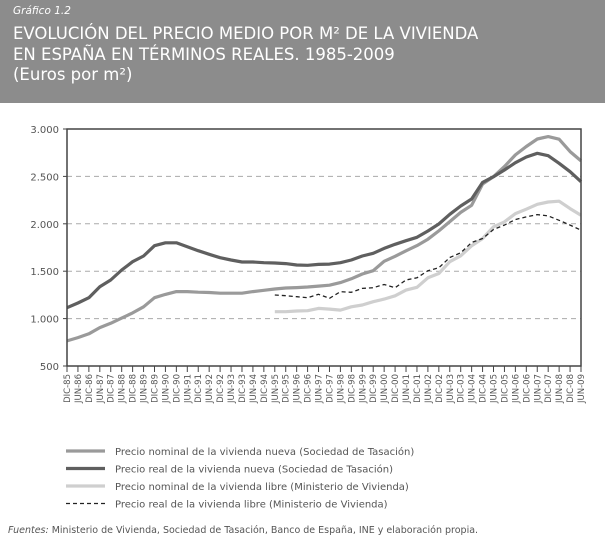 The height and width of the screenshot is (546, 605). Describe the element at coordinates (429, 389) in the screenshot. I see `x-tick-label: JUN-02` at that location.